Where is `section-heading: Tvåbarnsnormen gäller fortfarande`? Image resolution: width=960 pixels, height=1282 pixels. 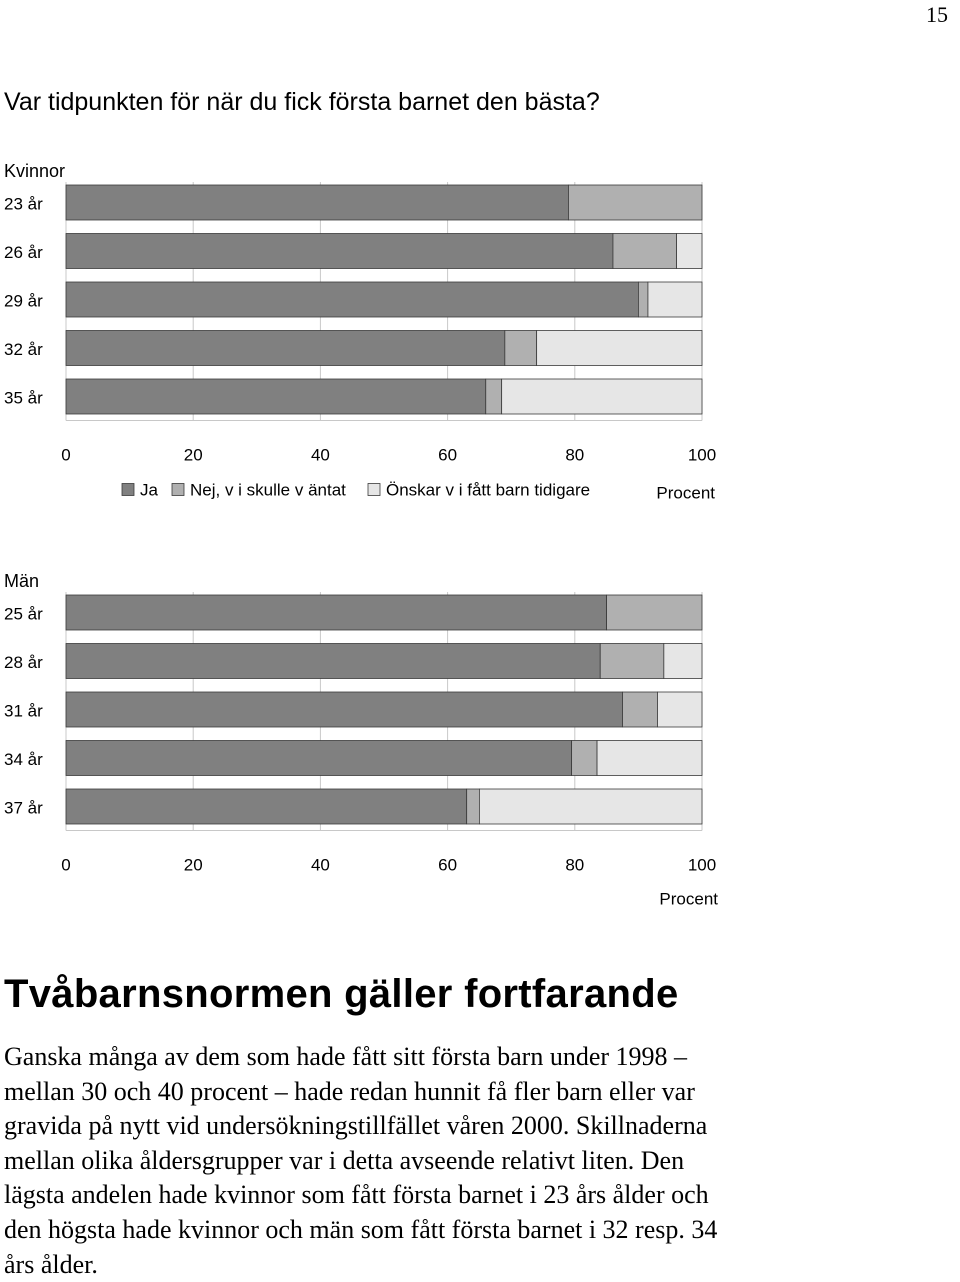 section-heading: Tvåbarnsnormen gäller fortfarande is located at coordinates (341, 994).